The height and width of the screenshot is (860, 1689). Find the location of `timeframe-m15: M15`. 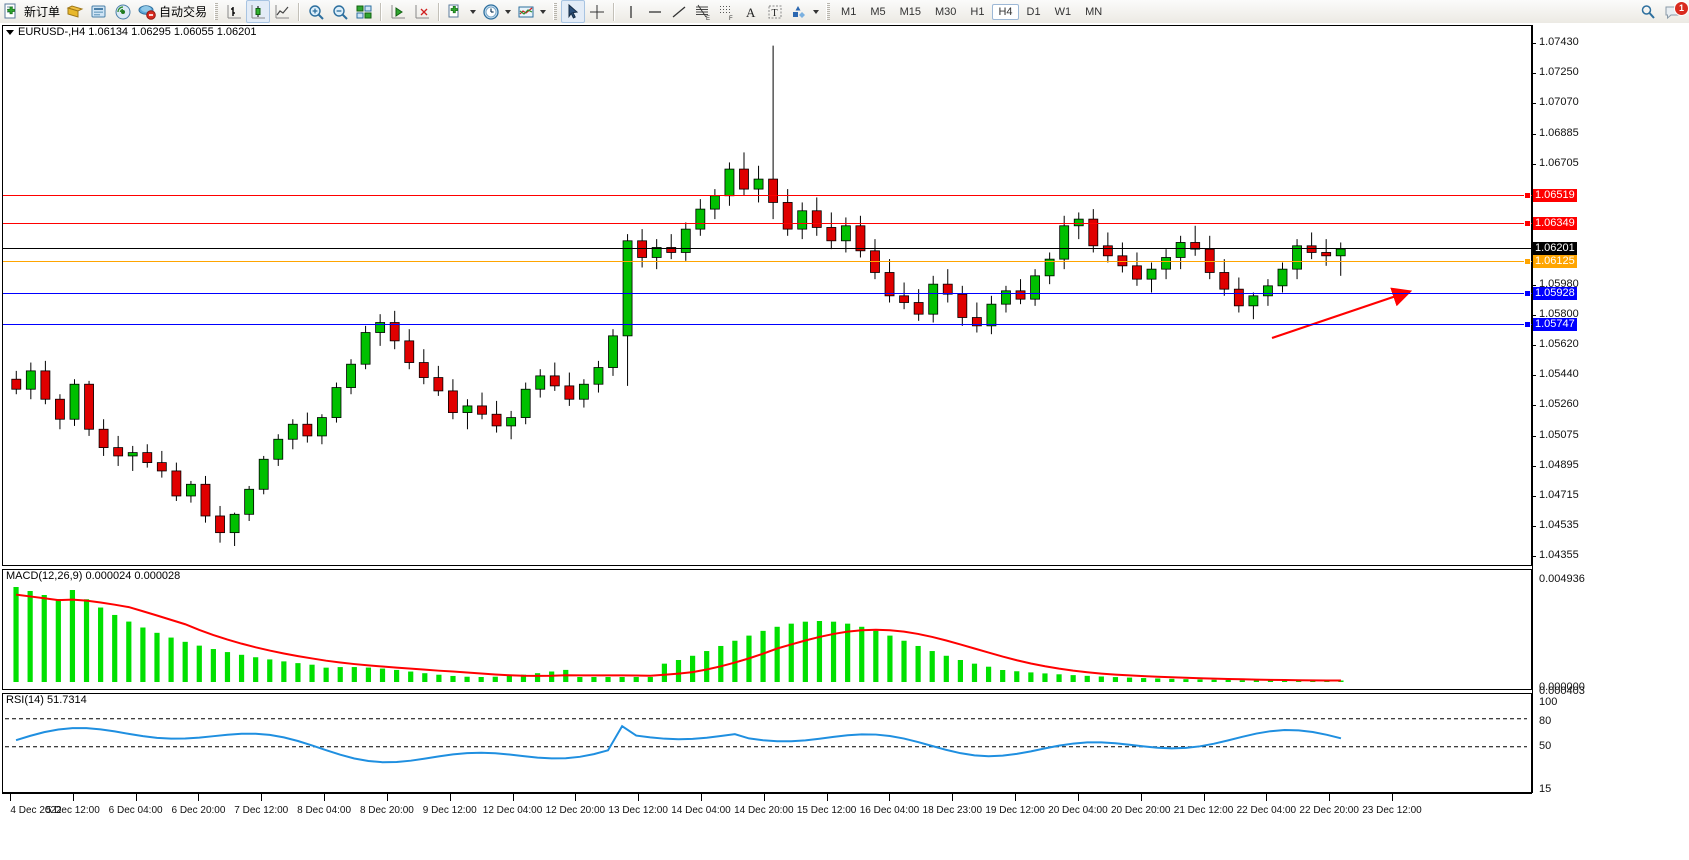

timeframe-m15: M15 is located at coordinates (910, 11).